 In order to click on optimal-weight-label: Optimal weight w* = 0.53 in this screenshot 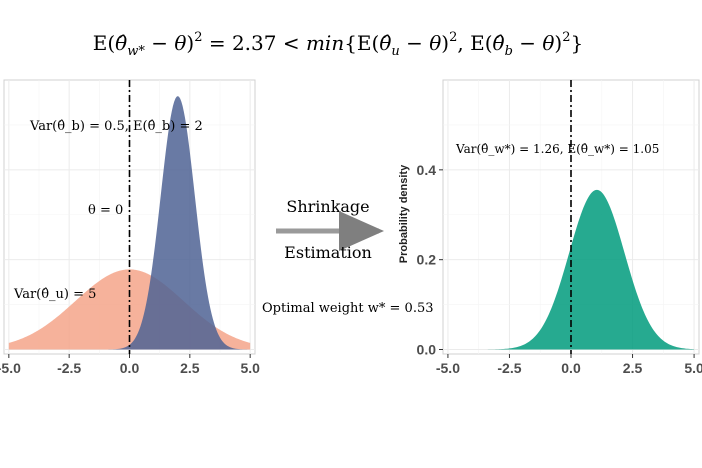, I will do `click(348, 308)`.